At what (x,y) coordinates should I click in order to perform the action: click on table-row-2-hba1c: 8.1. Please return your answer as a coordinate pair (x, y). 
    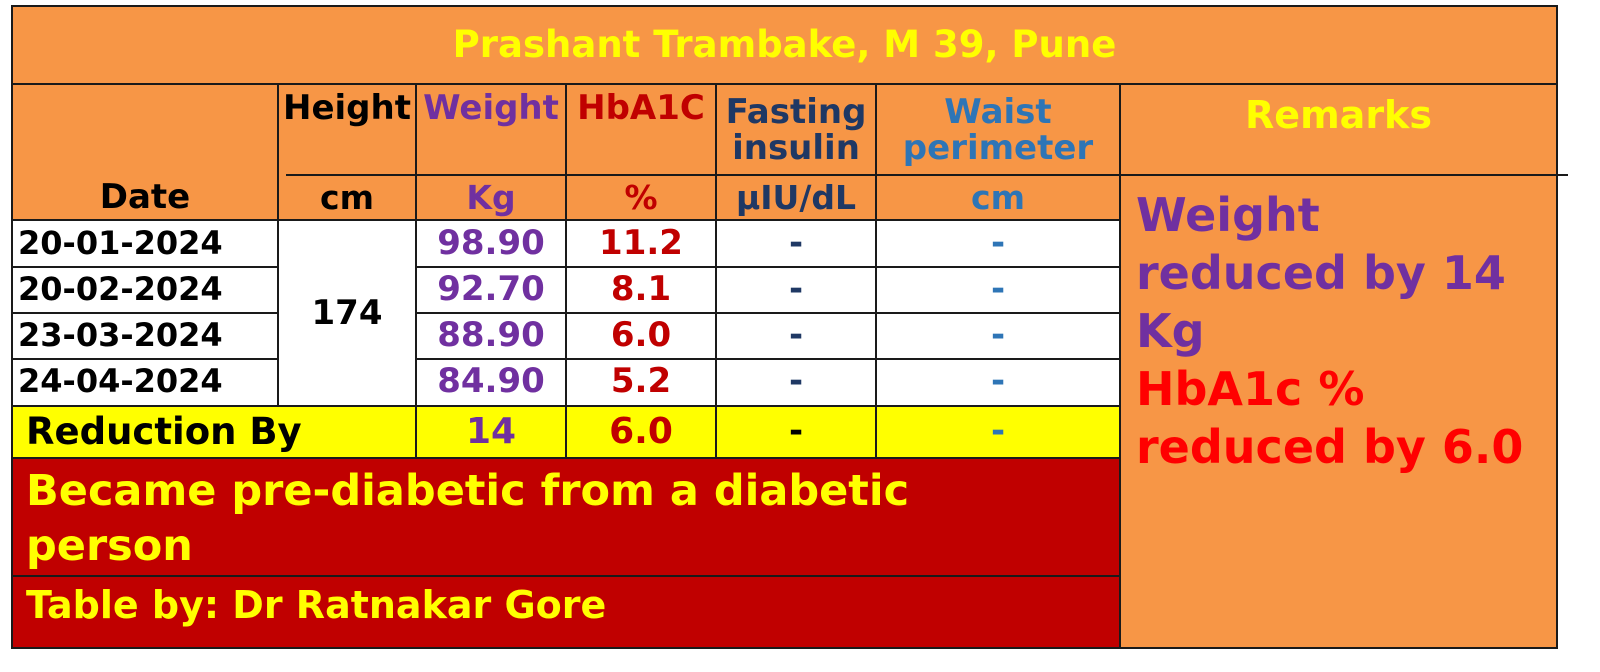
    Looking at the image, I should click on (641, 289).